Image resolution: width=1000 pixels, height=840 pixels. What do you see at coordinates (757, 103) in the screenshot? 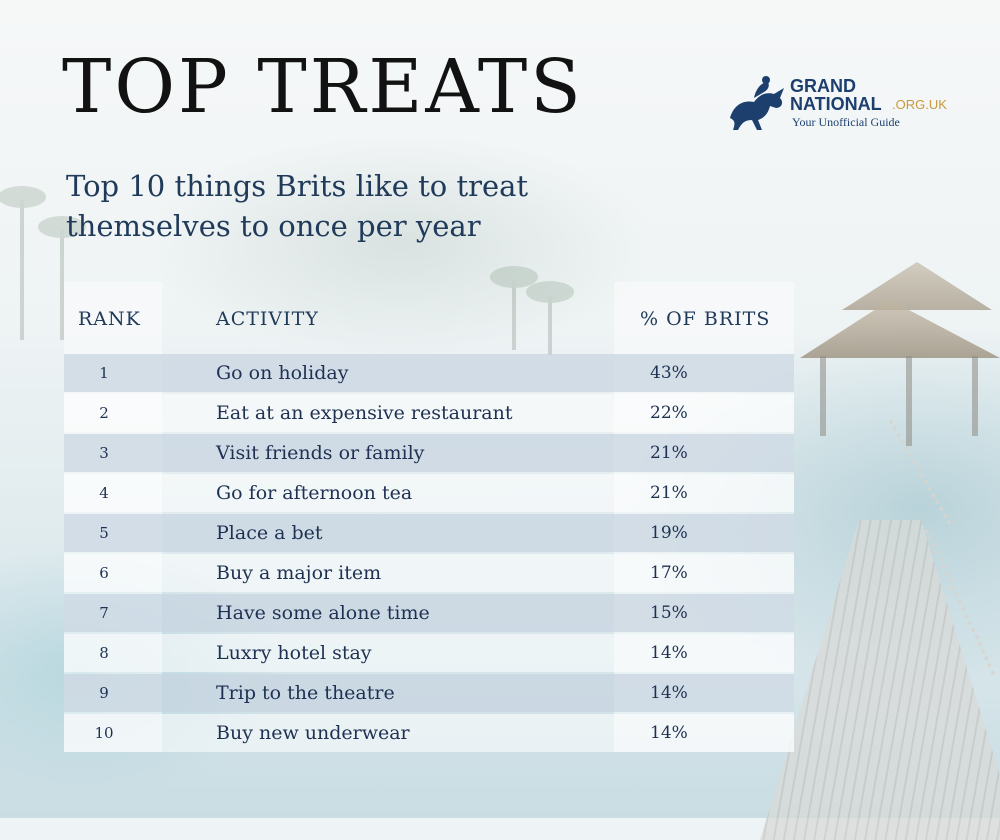
I see `horse-jockey-icon` at bounding box center [757, 103].